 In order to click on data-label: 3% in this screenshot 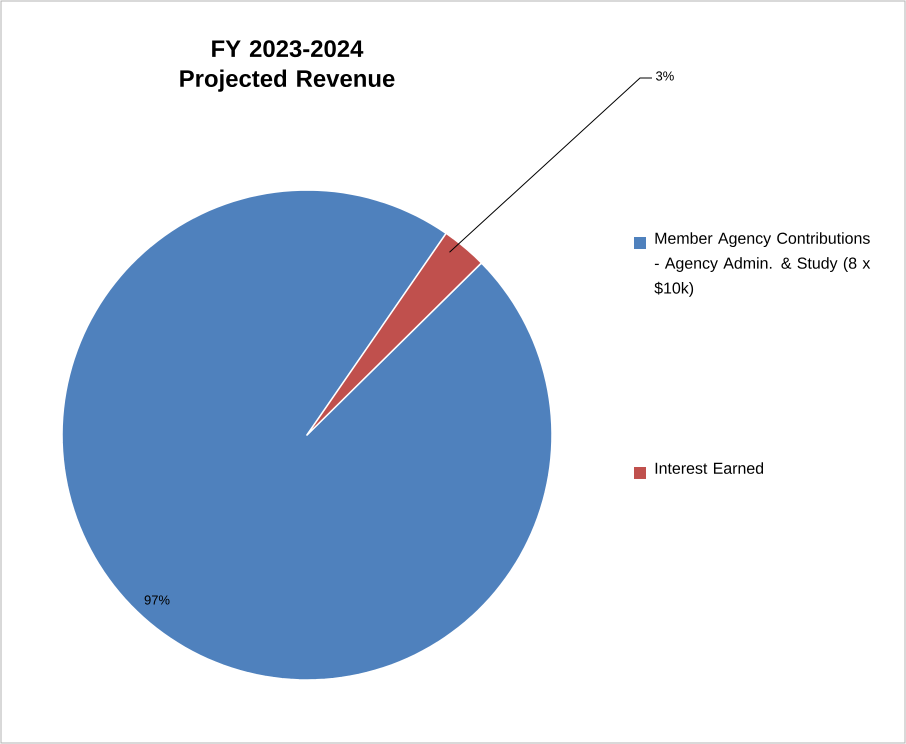, I will do `click(665, 76)`.